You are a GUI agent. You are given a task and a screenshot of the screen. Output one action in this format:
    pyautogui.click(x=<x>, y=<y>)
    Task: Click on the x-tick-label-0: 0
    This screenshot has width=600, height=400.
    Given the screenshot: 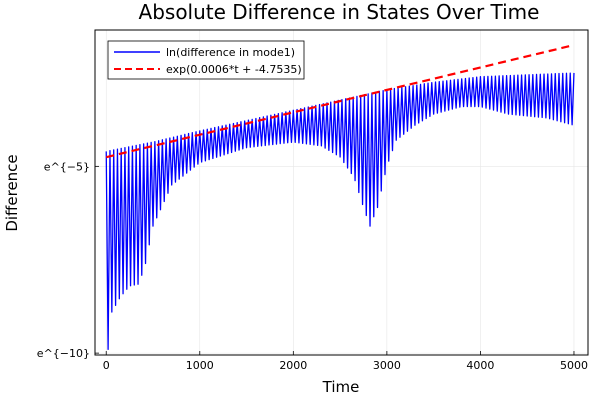 What is the action you would take?
    pyautogui.click(x=106, y=365)
    